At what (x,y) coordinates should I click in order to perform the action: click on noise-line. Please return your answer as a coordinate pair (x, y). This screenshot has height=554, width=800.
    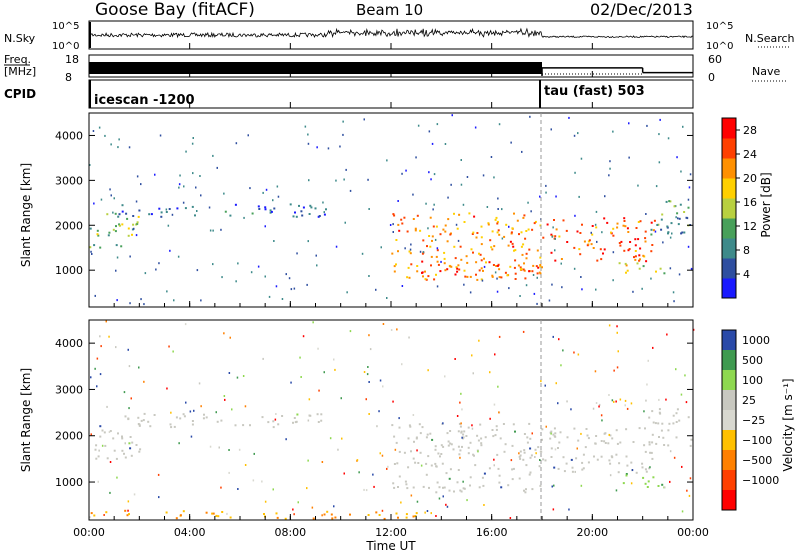
    Looking at the image, I should click on (391, 33).